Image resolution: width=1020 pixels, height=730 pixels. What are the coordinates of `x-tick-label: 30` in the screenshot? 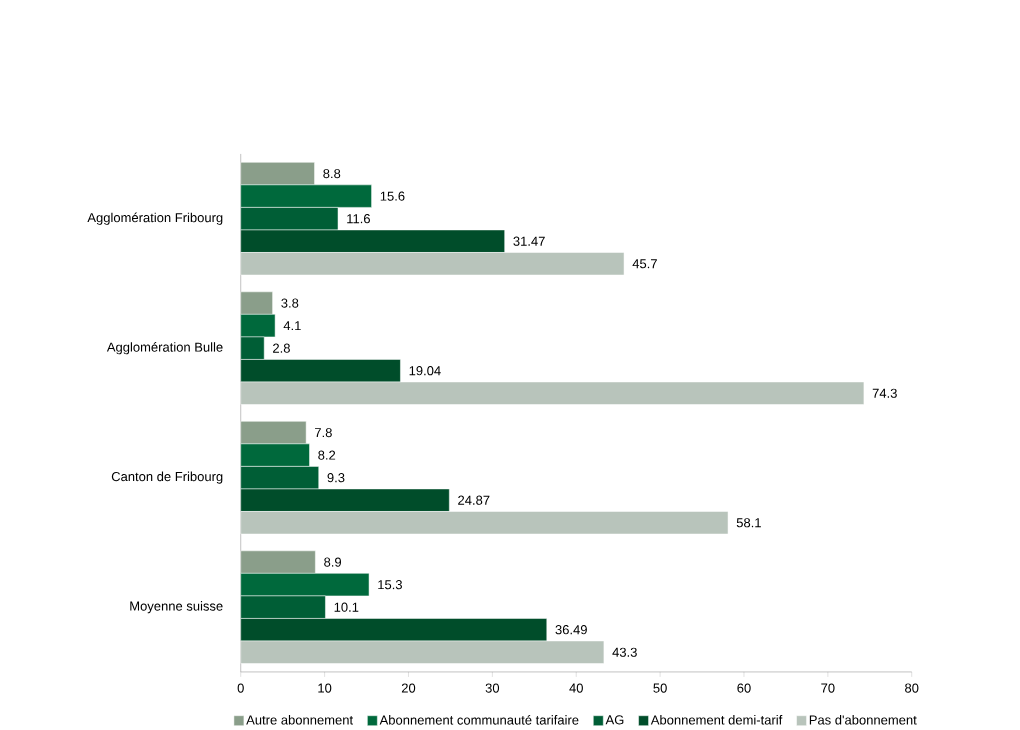 It's located at (492, 688).